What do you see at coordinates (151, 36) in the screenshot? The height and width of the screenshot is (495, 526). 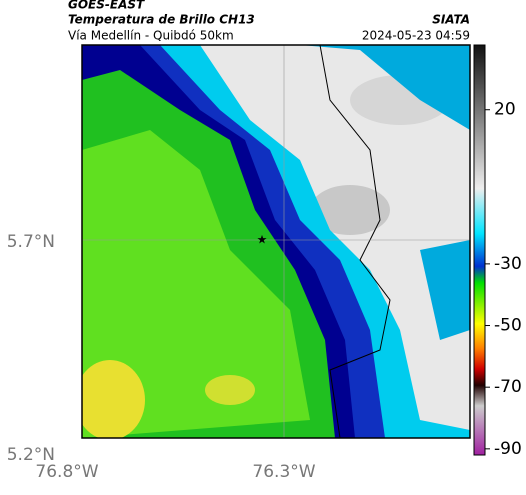 I see `subtitle: Vía Medellín - Quibdó 50km` at bounding box center [151, 36].